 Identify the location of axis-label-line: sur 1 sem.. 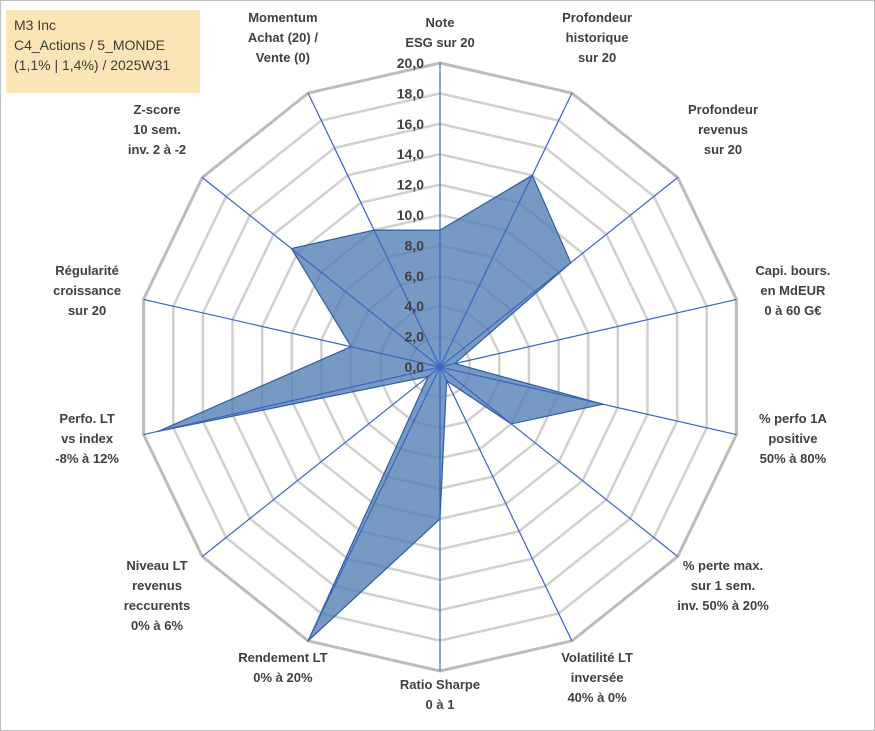
(723, 585).